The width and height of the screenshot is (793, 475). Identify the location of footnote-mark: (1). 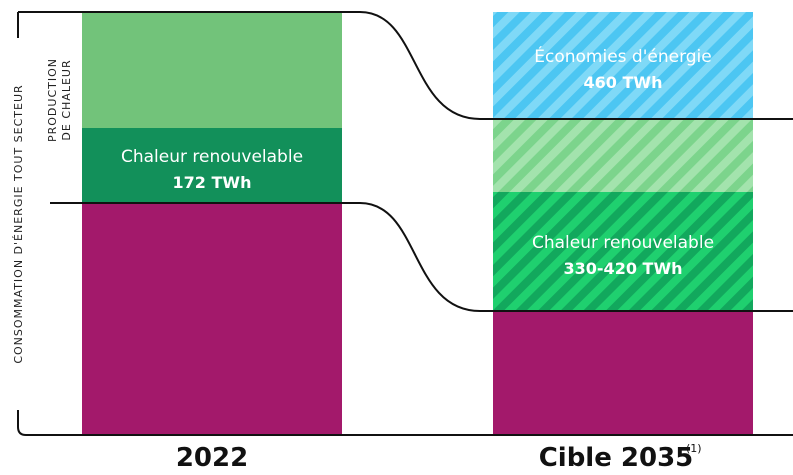
(694, 448).